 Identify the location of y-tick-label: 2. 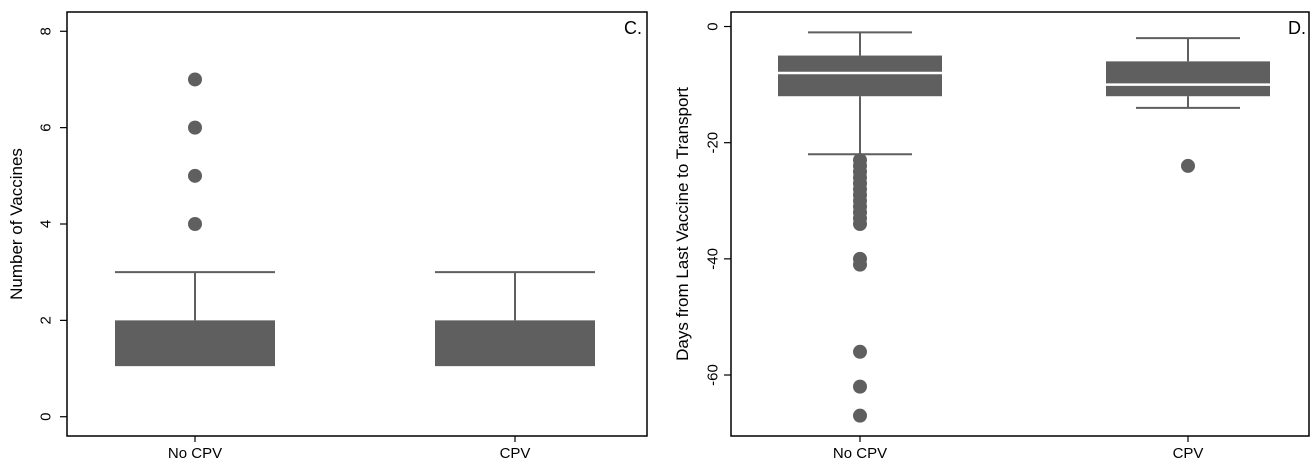
(46, 320).